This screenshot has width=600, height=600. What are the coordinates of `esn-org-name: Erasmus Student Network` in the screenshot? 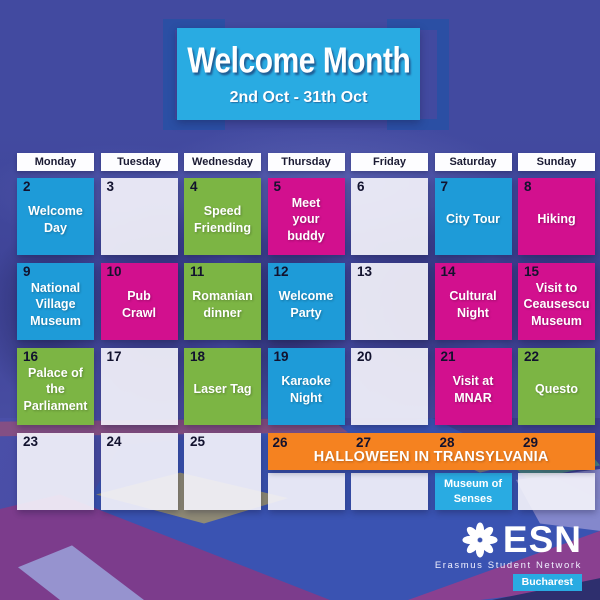 It's located at (508, 565).